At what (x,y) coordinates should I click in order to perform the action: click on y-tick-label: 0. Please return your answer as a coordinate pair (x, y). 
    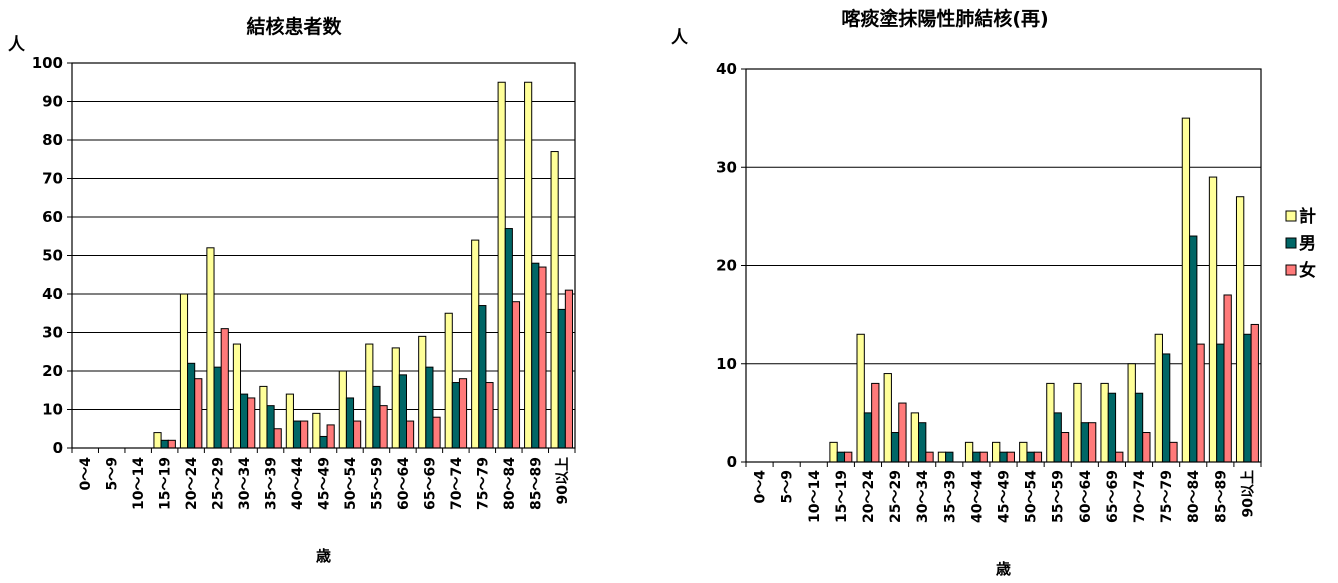
    Looking at the image, I should click on (732, 462).